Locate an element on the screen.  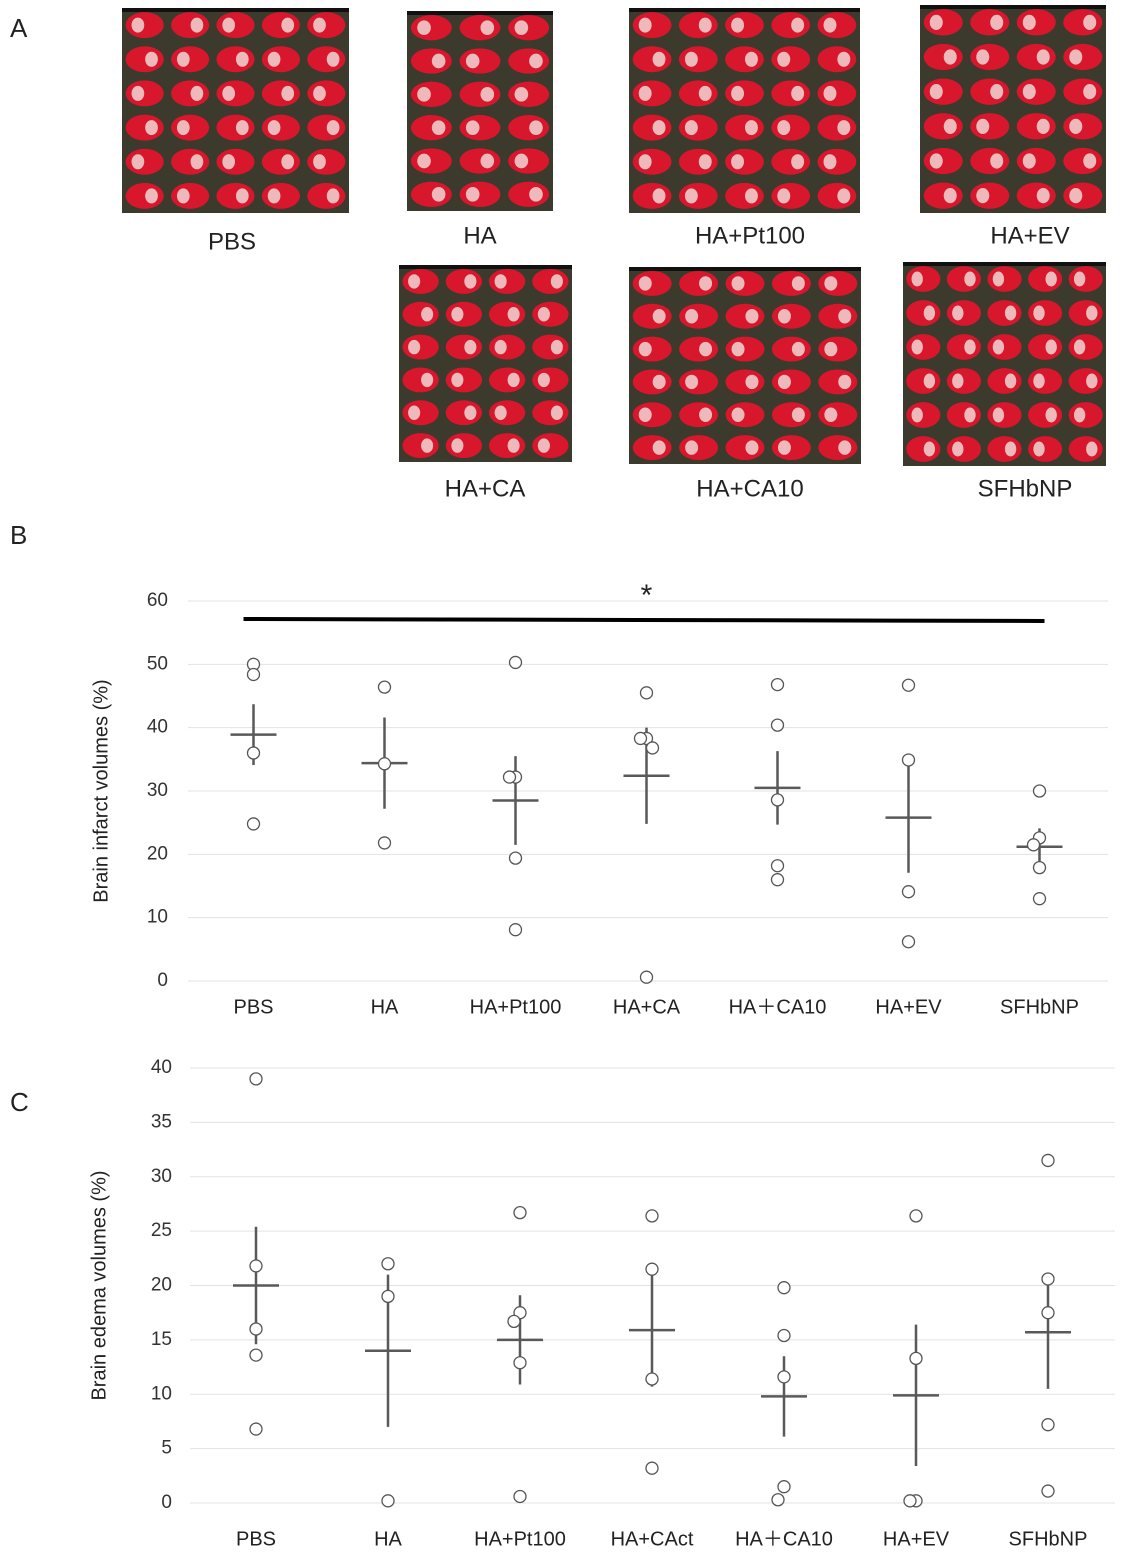
image-label: HA+CA is located at coordinates (485, 488).